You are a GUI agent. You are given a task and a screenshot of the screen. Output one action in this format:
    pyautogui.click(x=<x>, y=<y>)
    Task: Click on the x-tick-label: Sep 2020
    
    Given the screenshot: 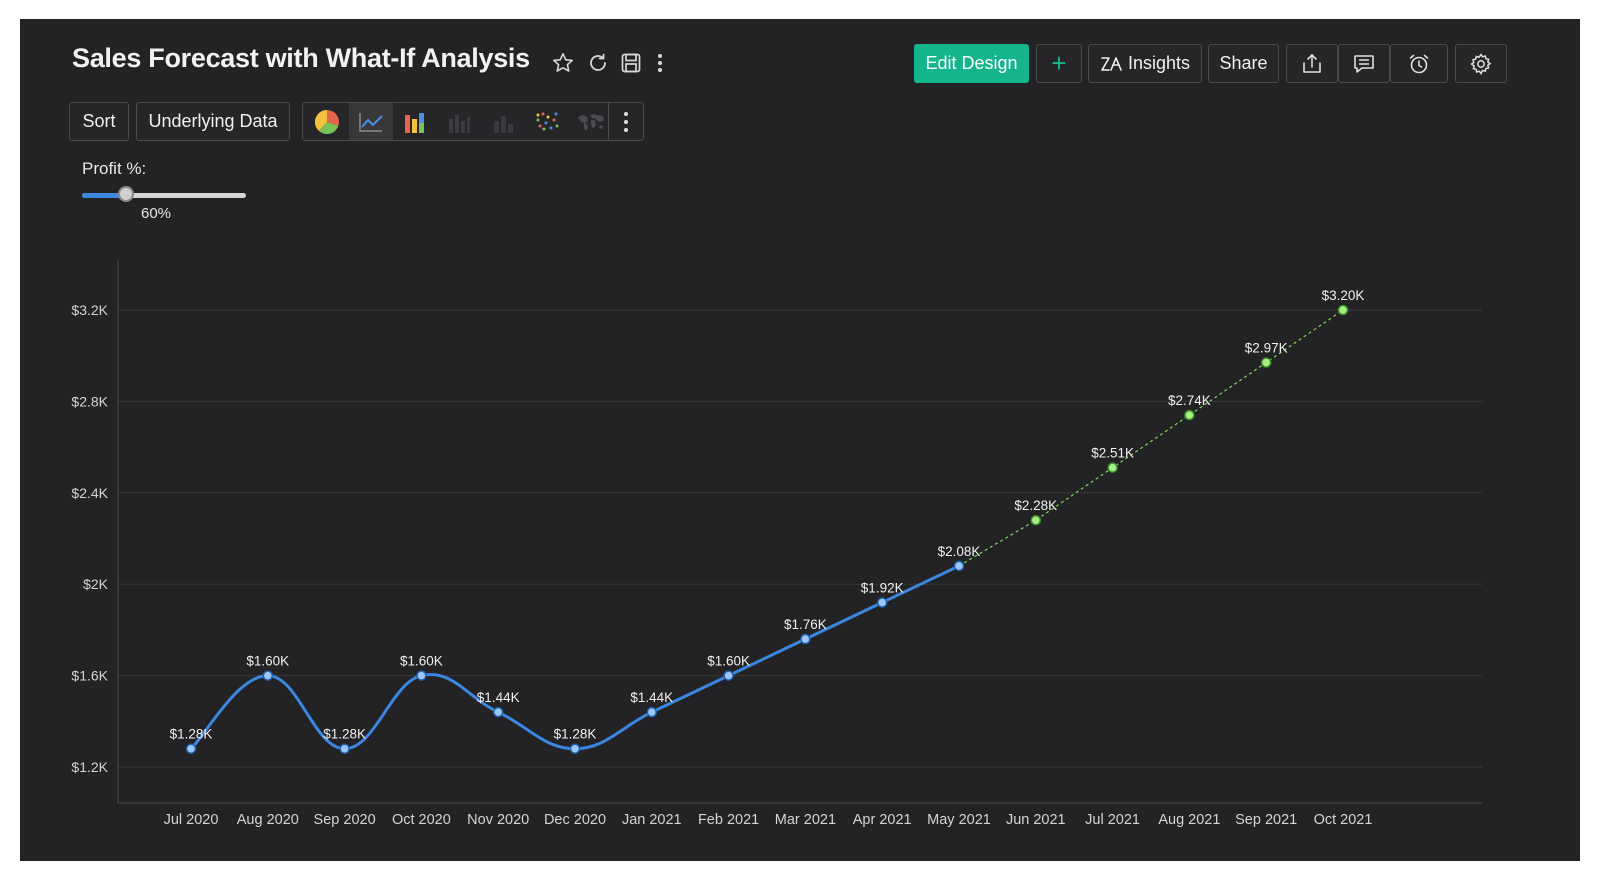 What is the action you would take?
    pyautogui.click(x=345, y=820)
    